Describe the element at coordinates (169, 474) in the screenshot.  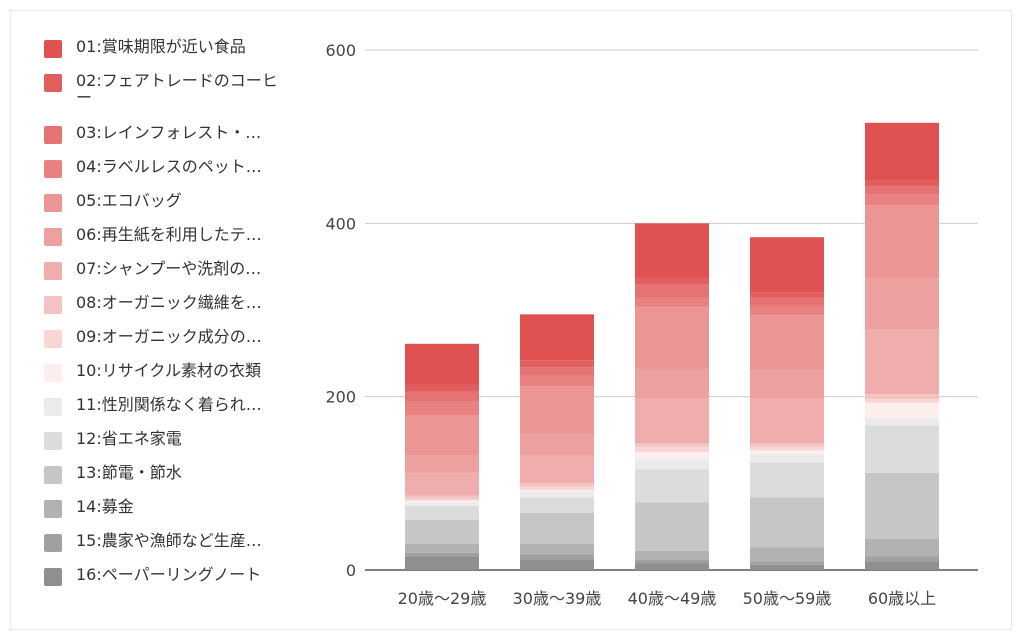
I see `legend-item: 13:節電・節水` at that location.